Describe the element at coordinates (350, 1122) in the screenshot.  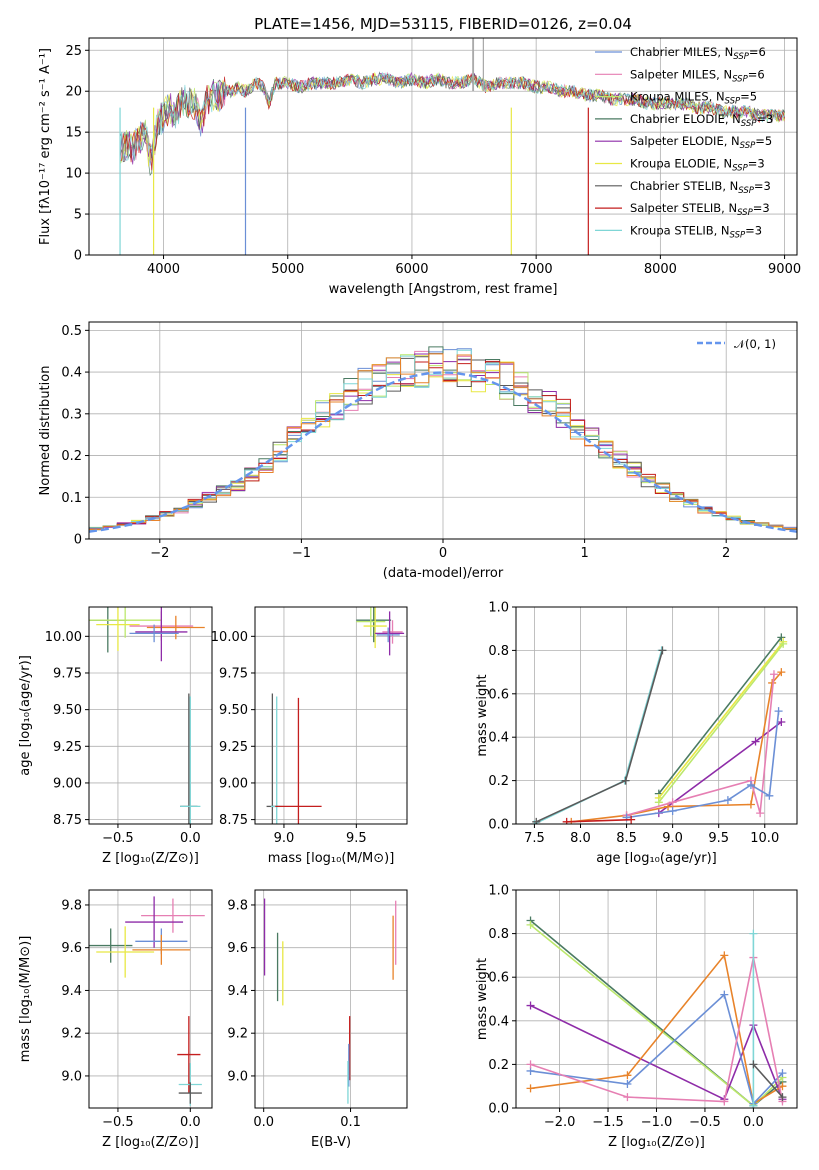
I see `x-tick-label: 0.1` at that location.